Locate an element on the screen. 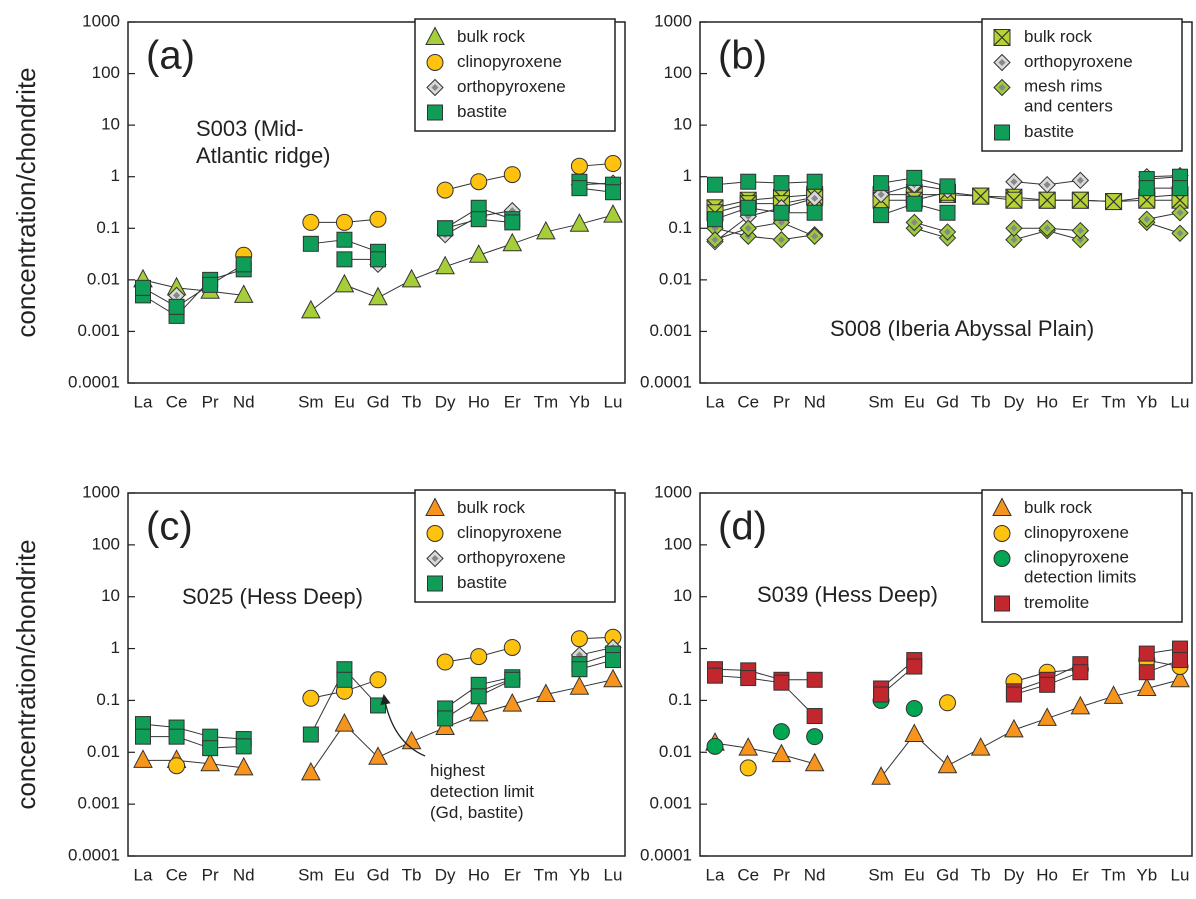  y-tick-label: 10 is located at coordinates (682, 595).